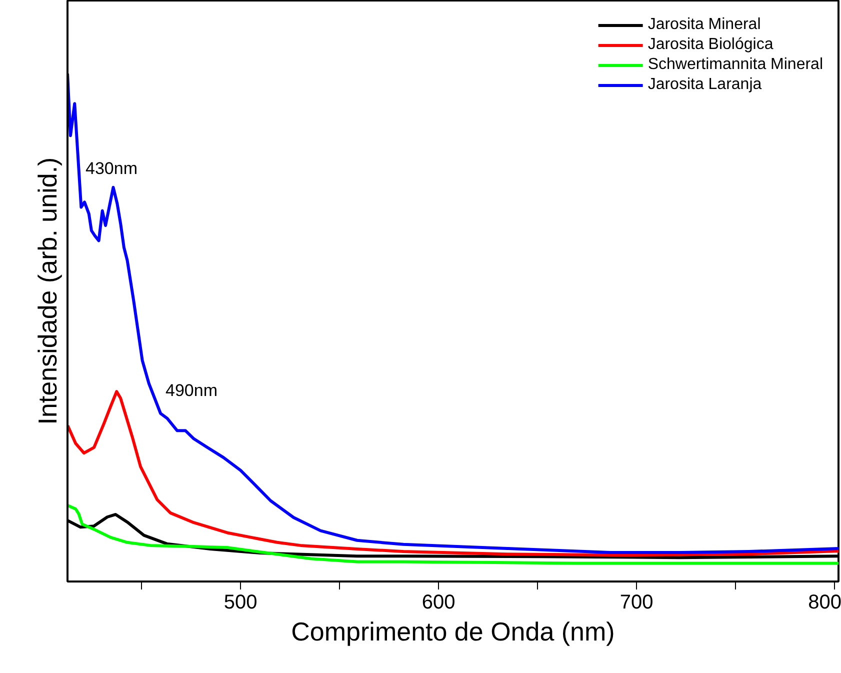  I want to click on annotation: 490nm, so click(192, 390).